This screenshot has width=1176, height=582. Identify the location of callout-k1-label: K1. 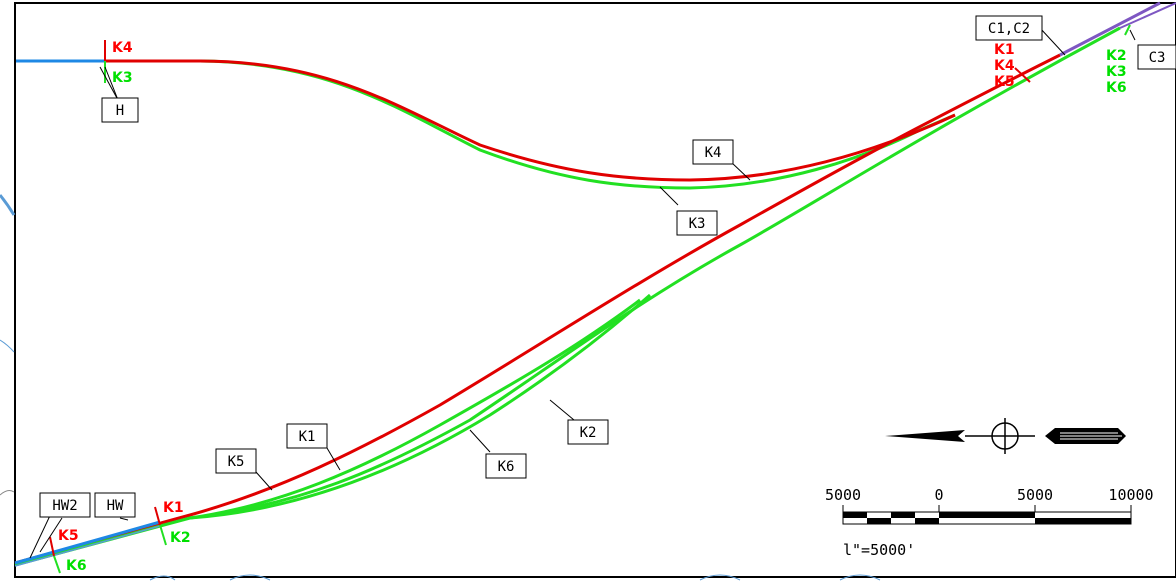
(307, 437).